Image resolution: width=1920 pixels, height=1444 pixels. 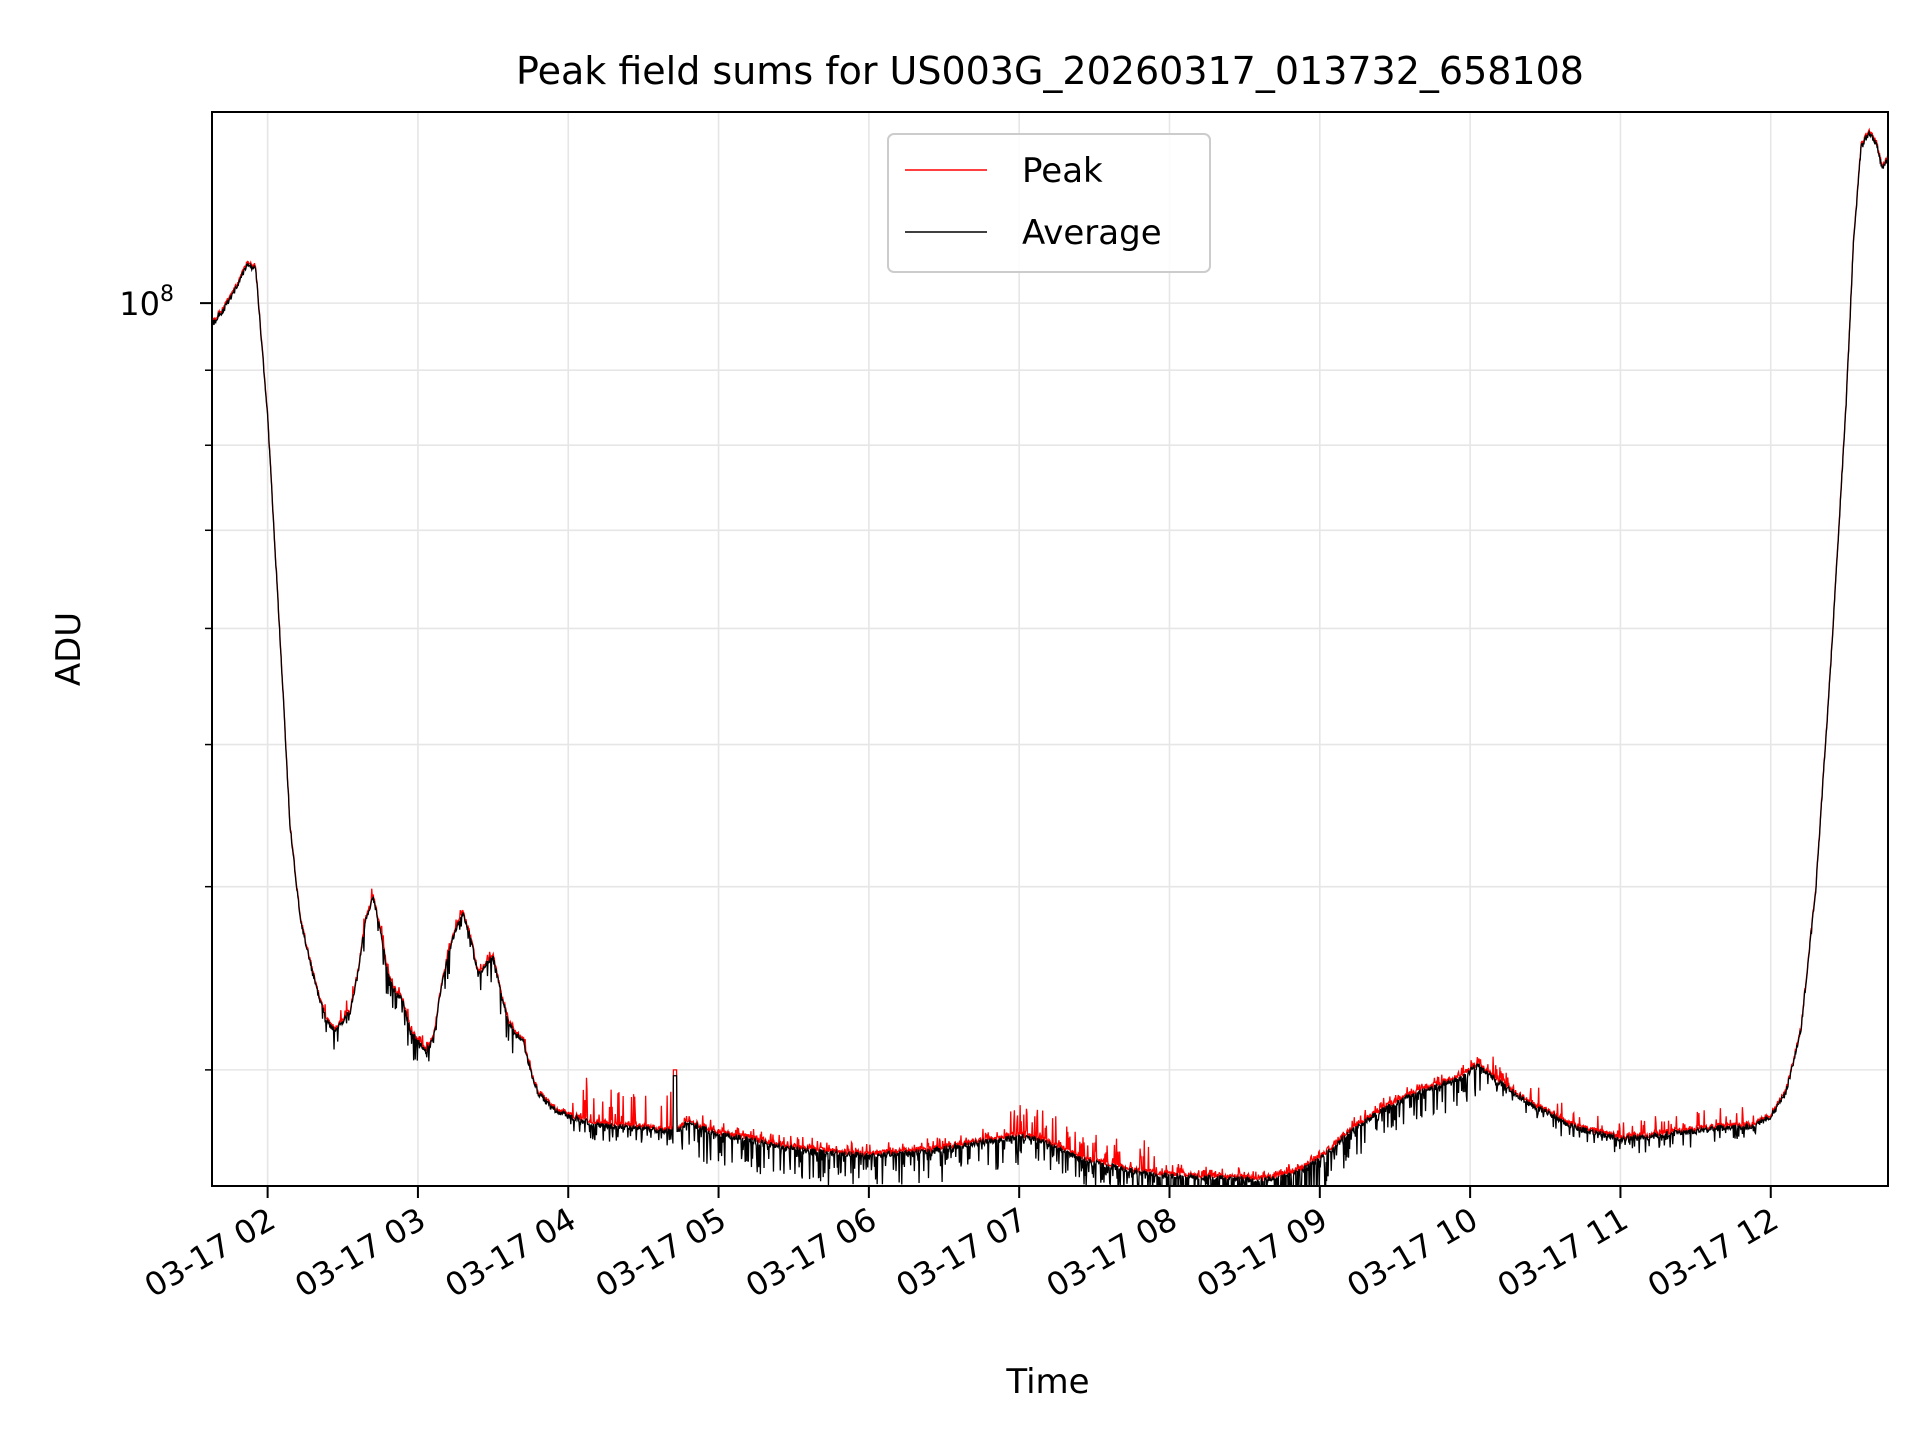 I want to click on y-tick-label-base: 10, so click(x=139, y=304).